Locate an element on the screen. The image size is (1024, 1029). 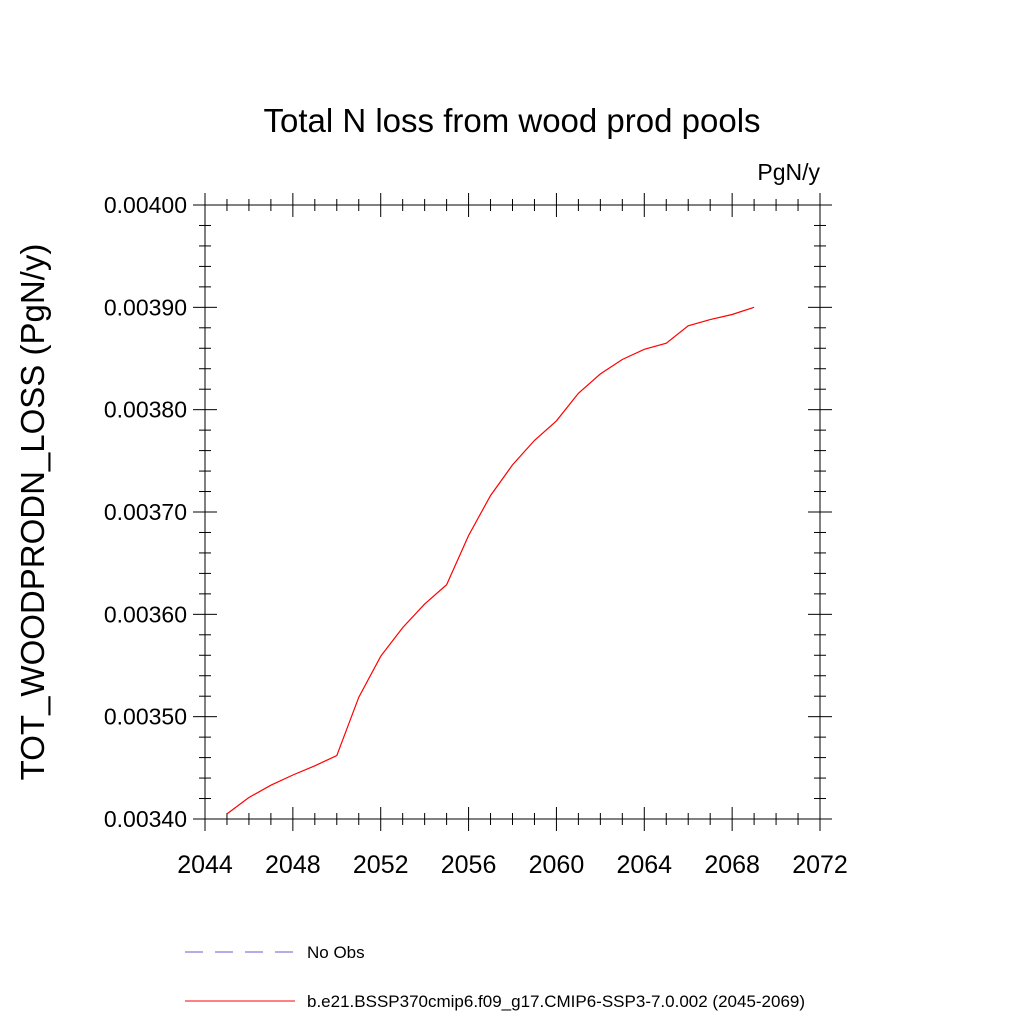
x-tick-label: 2044 is located at coordinates (205, 865).